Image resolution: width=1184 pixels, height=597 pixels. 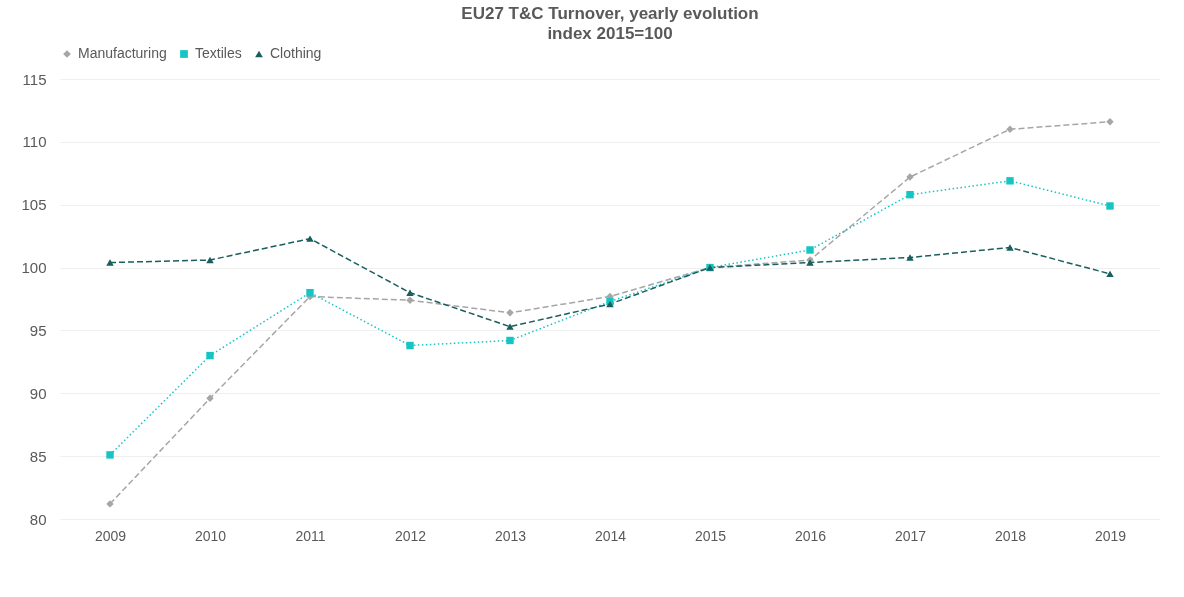 I want to click on y-tick-label: 85, so click(x=38, y=456).